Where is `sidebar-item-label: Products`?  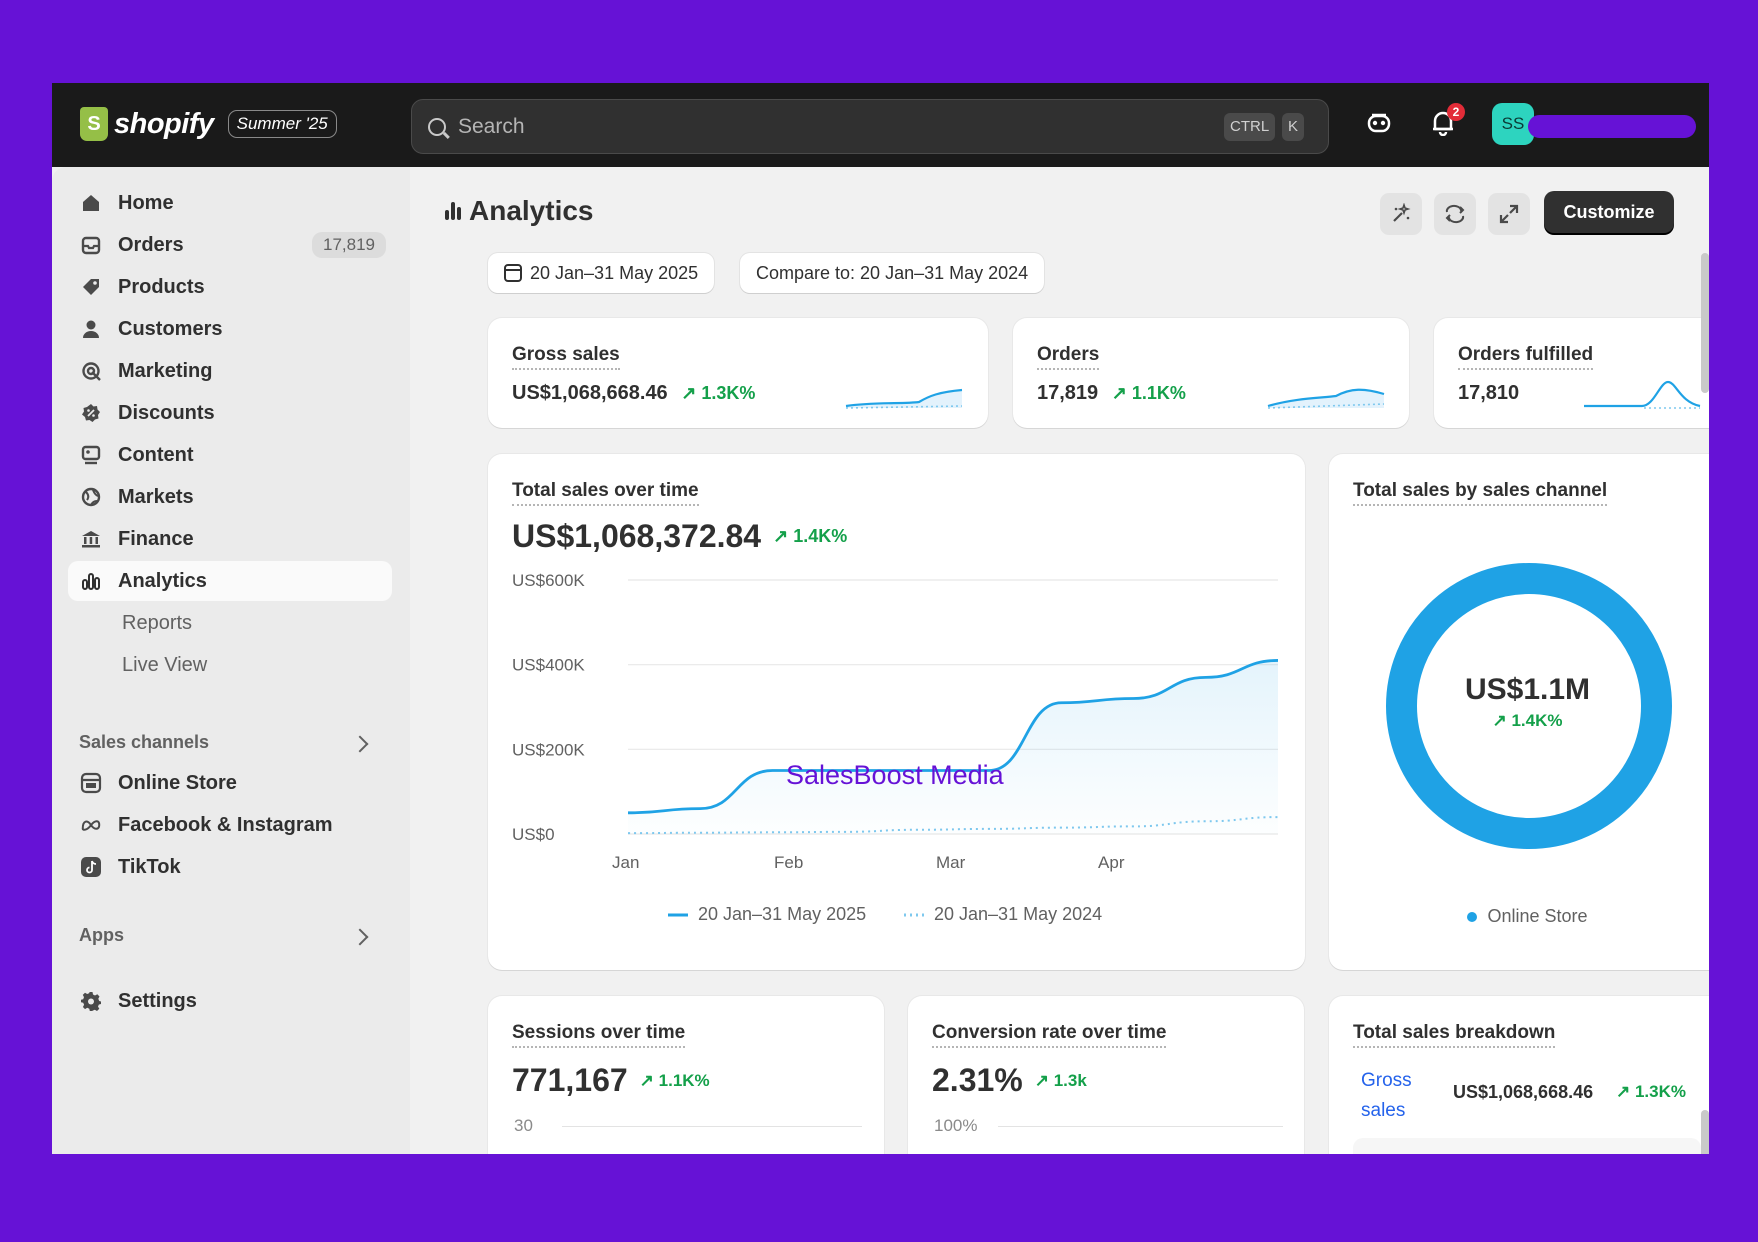
sidebar-item-label: Products is located at coordinates (161, 286).